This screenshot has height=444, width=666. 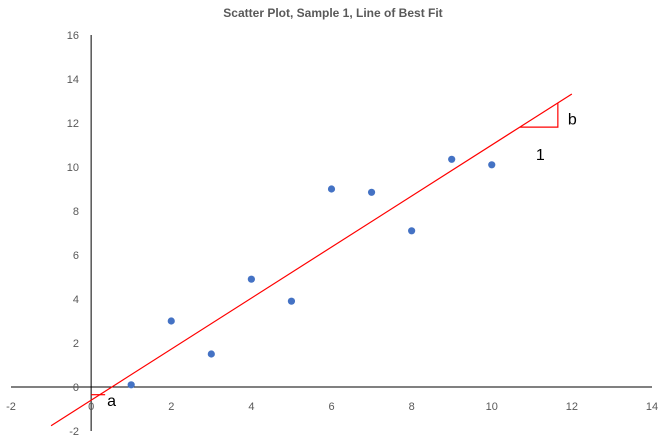 I want to click on x-tick-label: 2, so click(x=171, y=407).